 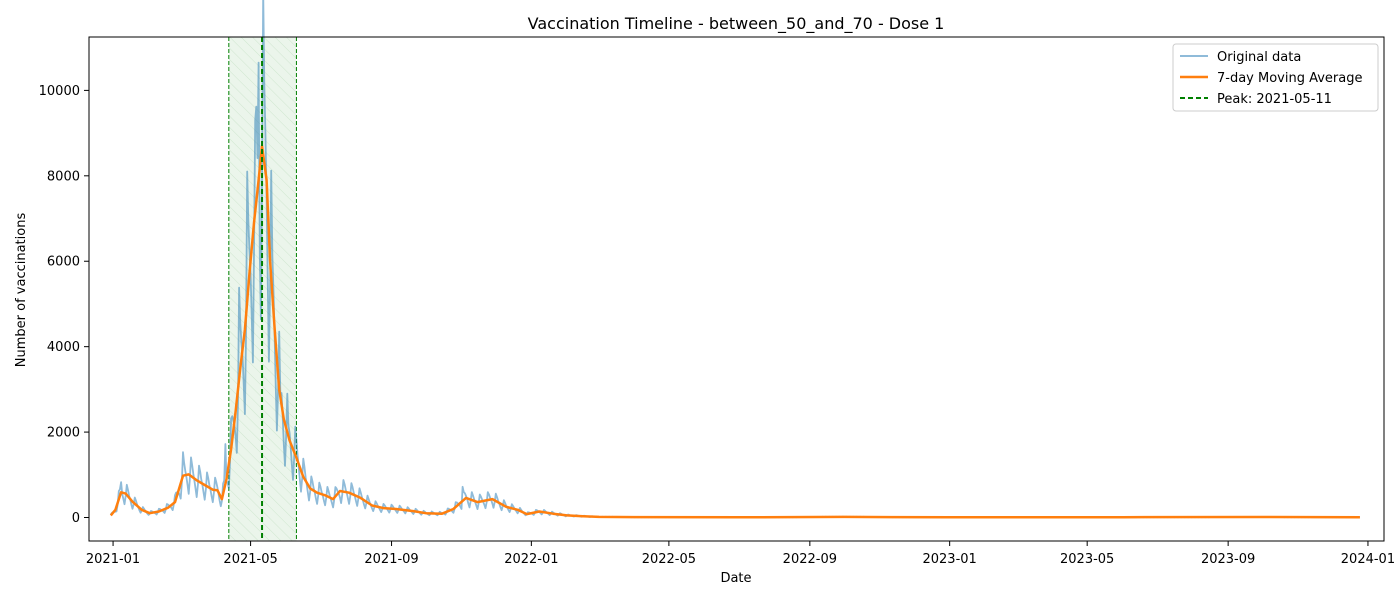 What do you see at coordinates (76, 518) in the screenshot?
I see `y-tick-label-0: 0` at bounding box center [76, 518].